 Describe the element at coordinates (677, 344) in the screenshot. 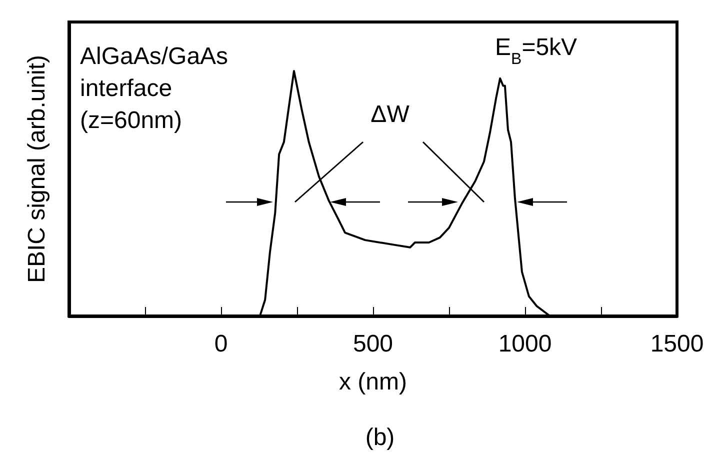

I see `x-tick-label: 1500` at that location.